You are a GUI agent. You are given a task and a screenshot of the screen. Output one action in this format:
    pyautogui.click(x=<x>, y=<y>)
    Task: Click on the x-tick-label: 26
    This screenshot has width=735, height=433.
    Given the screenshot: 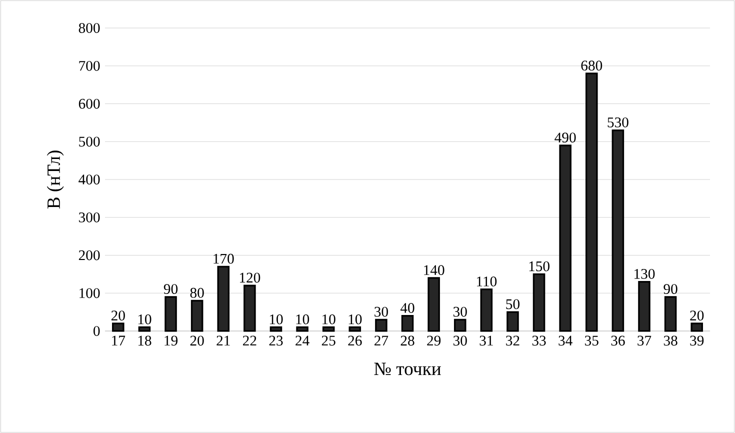 What is the action you would take?
    pyautogui.click(x=355, y=341)
    